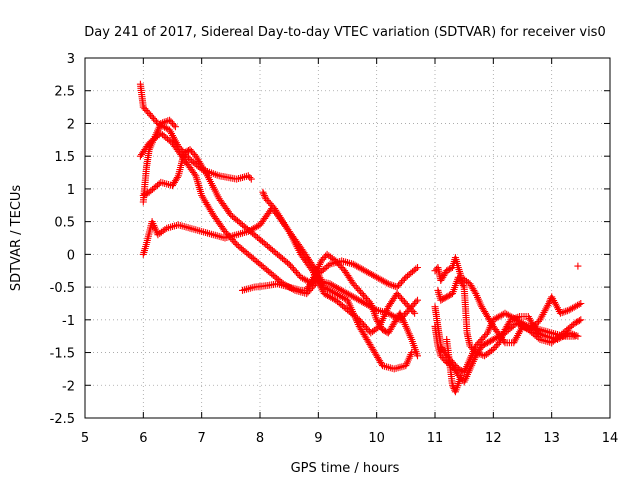 The image size is (640, 480). Describe the element at coordinates (71, 124) in the screenshot. I see `y-tick-label: 2` at that location.